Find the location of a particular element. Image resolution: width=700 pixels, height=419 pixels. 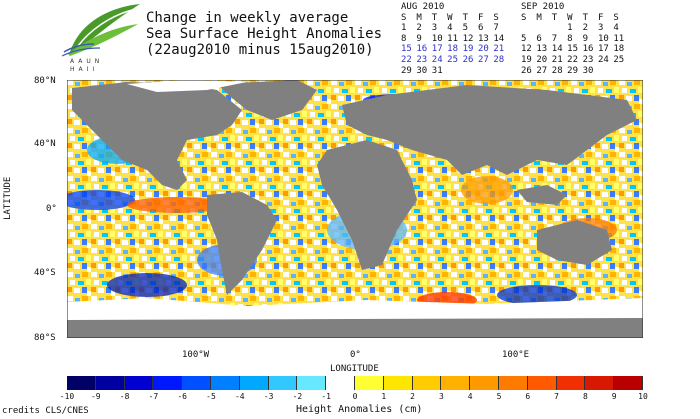

x-tick-0: 0° is located at coordinates (355, 355).